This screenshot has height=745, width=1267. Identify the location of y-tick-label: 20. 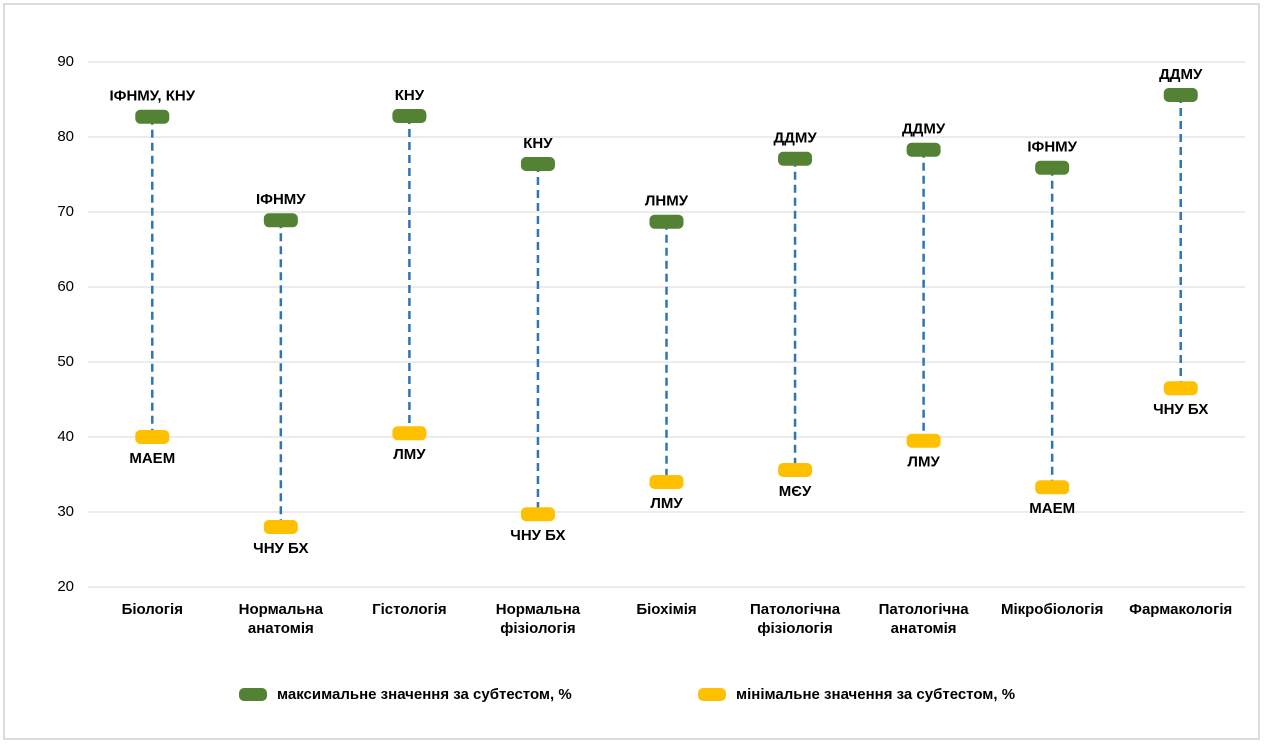
(65, 586).